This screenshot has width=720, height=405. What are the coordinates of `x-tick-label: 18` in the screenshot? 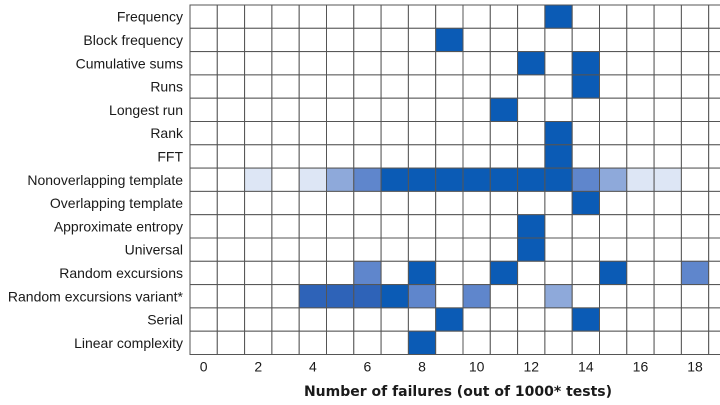 It's located at (695, 367).